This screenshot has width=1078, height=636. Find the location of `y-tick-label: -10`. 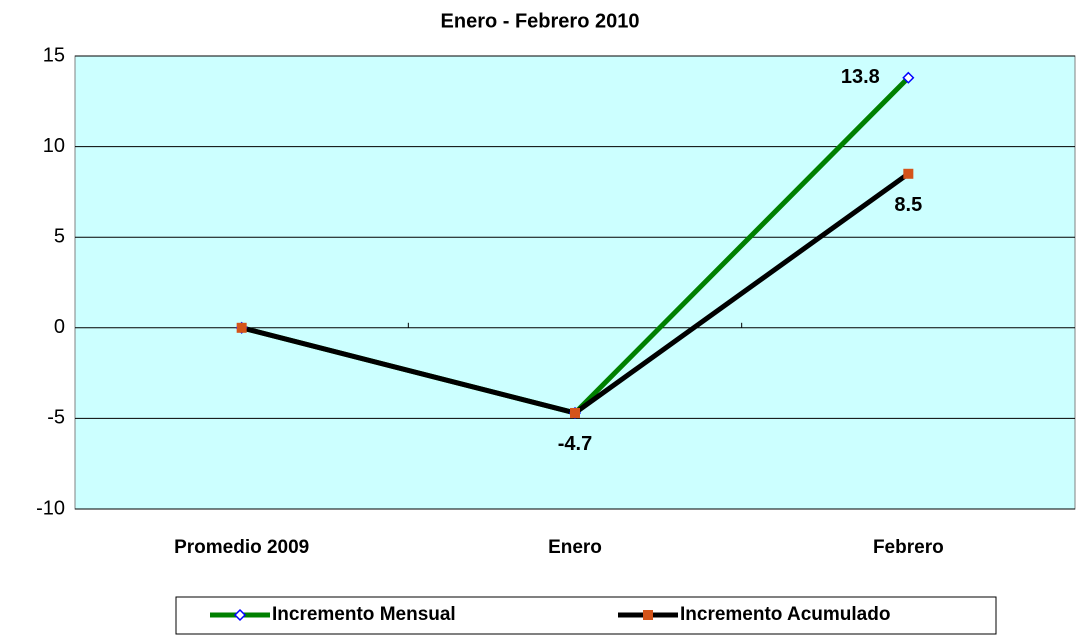

y-tick-label: -10 is located at coordinates (50, 508).